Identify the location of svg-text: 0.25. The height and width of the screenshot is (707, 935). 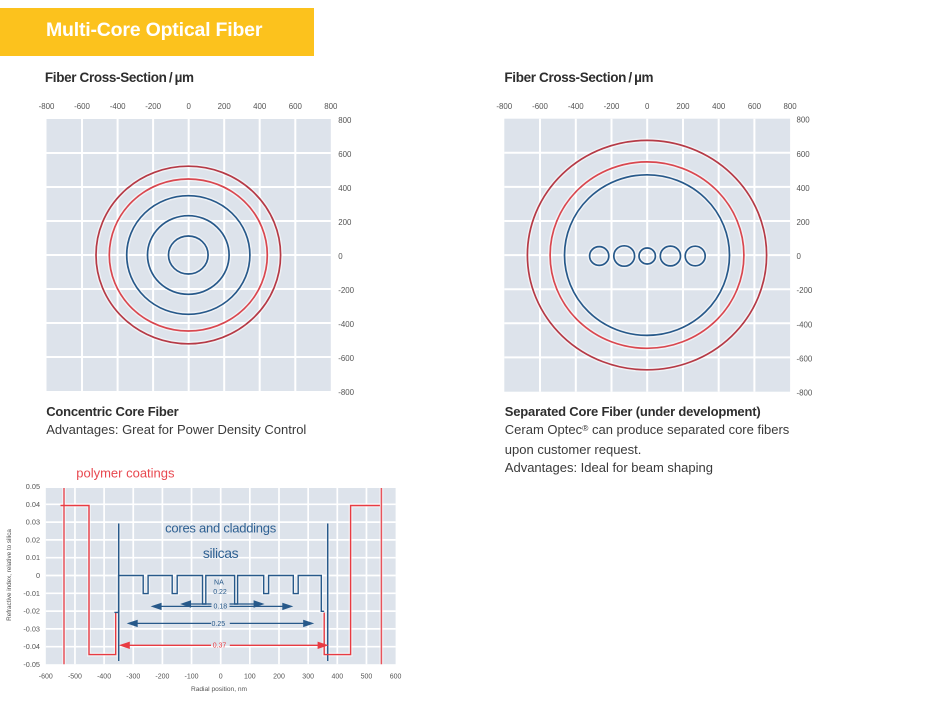
(218, 624).